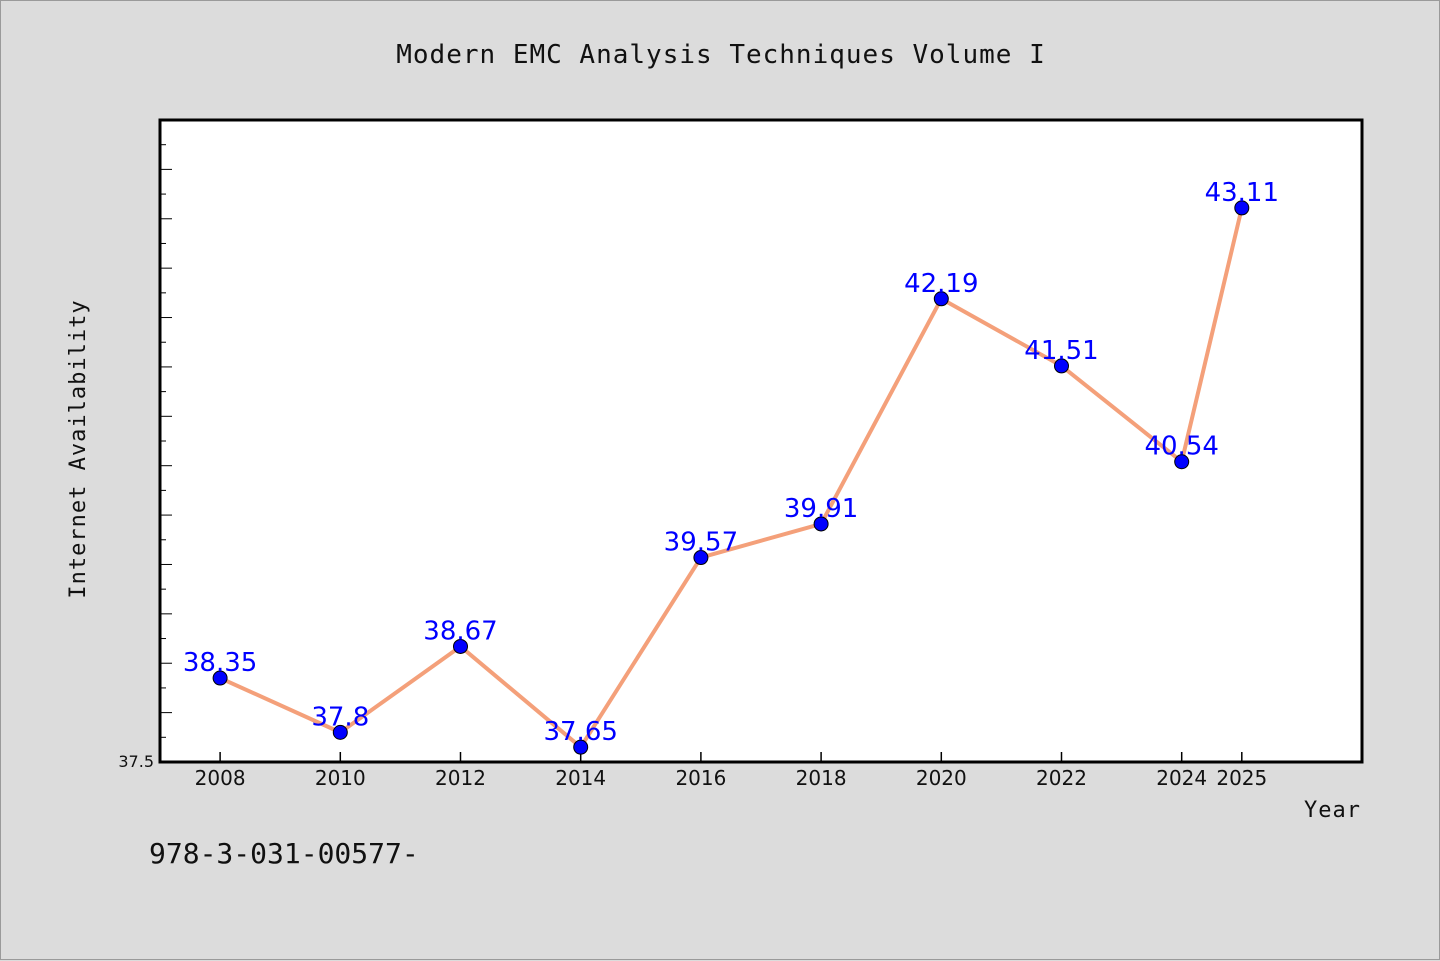 This screenshot has height=961, width=1440. I want to click on x-tick-label: 2010, so click(340, 778).